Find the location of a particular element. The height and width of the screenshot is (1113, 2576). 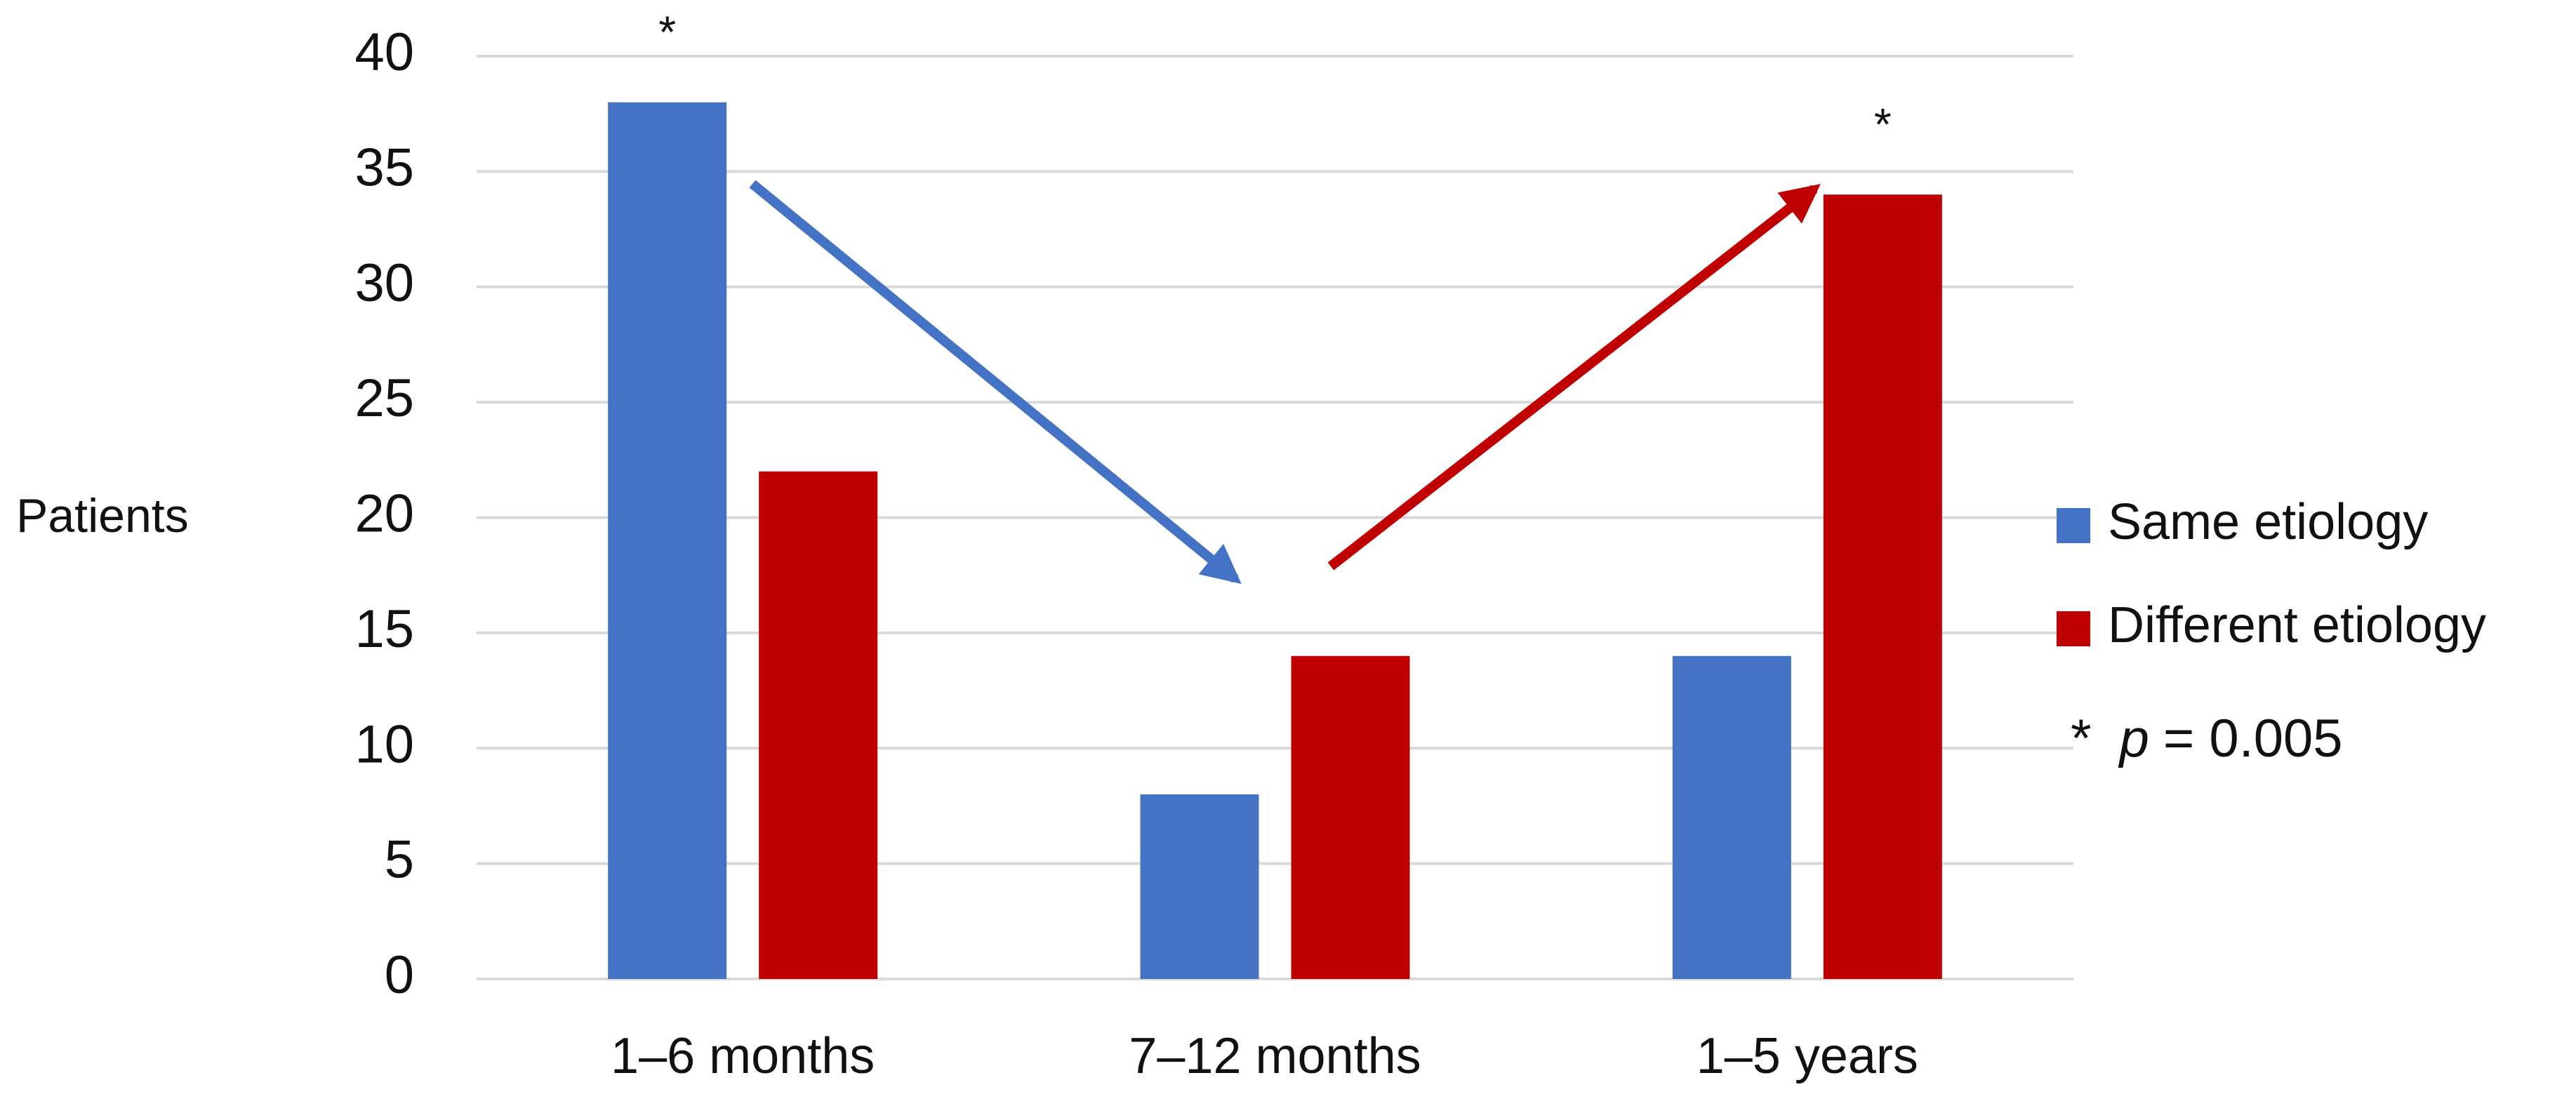

y-tick-label: 35 is located at coordinates (384, 167).